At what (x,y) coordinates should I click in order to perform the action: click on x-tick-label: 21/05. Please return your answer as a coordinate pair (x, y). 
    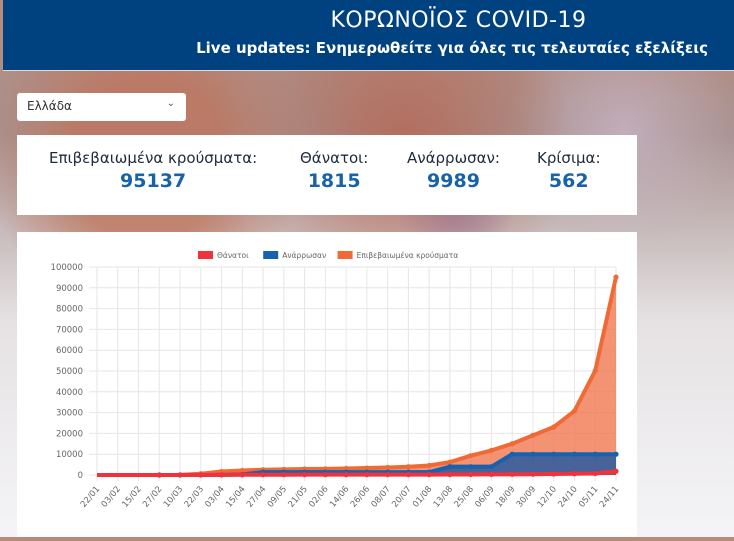
    Looking at the image, I should click on (297, 497).